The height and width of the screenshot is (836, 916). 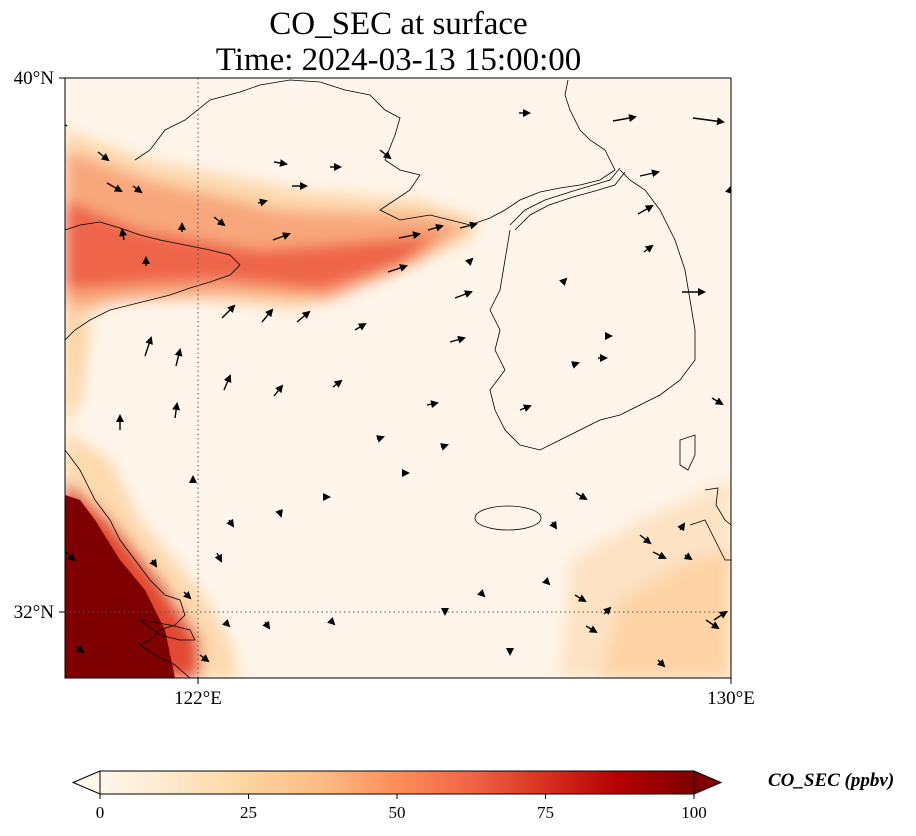 I want to click on jiangsu-coastline, so click(x=128, y=563).